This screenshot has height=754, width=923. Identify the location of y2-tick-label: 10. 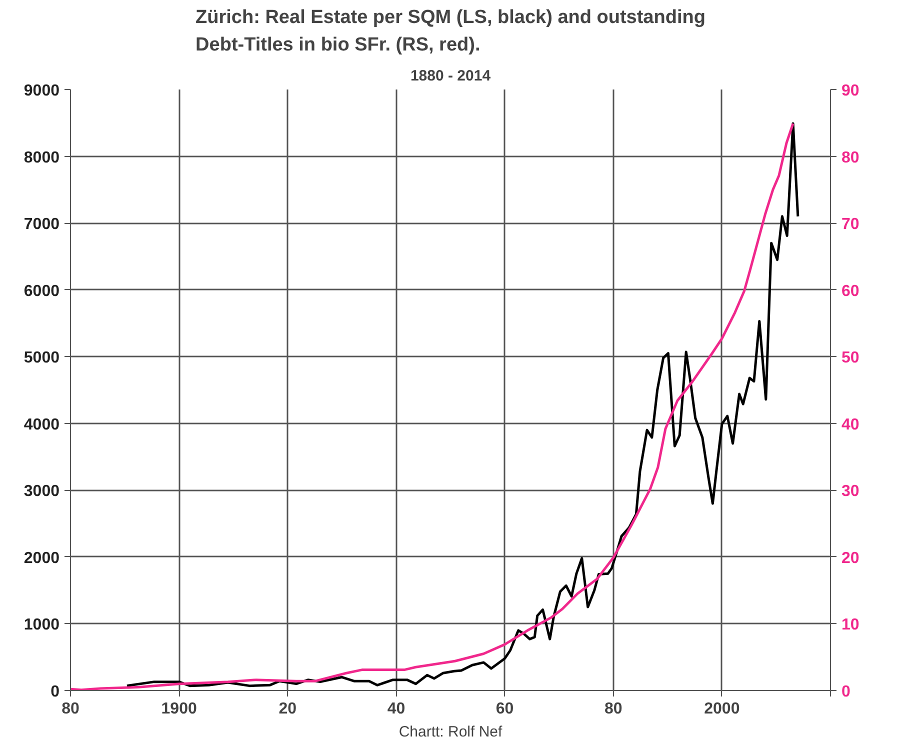
(851, 625).